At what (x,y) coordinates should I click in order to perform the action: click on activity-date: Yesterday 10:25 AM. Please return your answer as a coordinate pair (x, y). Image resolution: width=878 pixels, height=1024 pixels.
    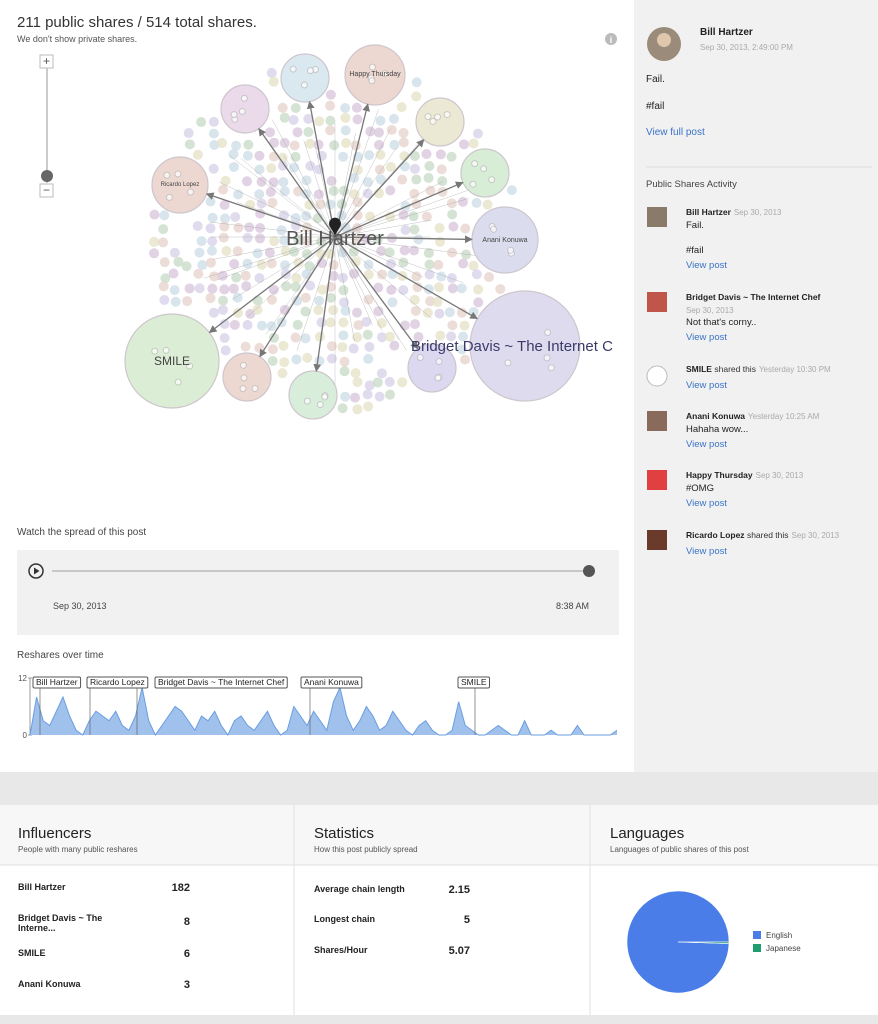
    Looking at the image, I should click on (784, 416).